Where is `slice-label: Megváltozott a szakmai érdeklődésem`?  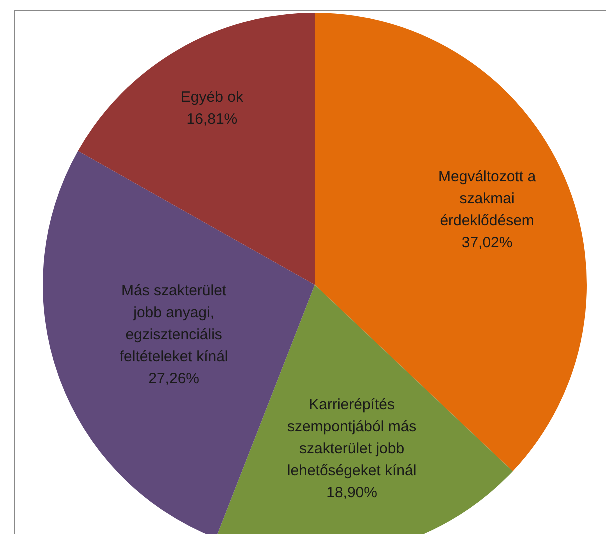 slice-label: Megváltozott a szakmai érdeklődésem is located at coordinates (487, 199).